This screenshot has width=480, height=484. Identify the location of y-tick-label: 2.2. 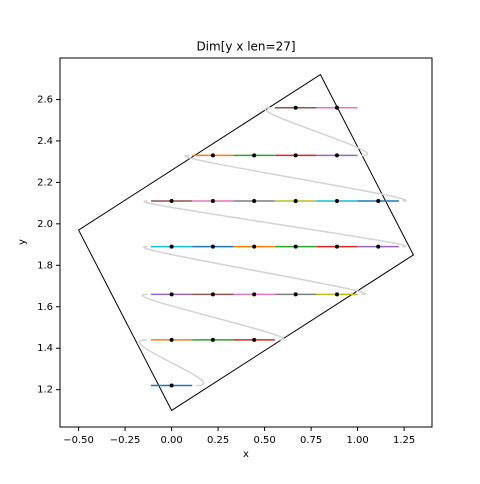
(45, 182).